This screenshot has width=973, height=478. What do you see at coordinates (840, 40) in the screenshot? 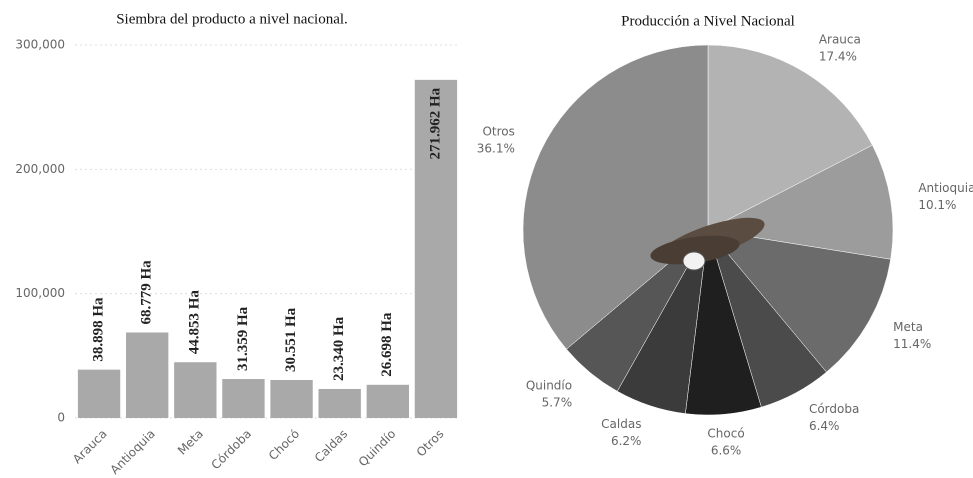
I see `slice-label: Arauca` at bounding box center [840, 40].